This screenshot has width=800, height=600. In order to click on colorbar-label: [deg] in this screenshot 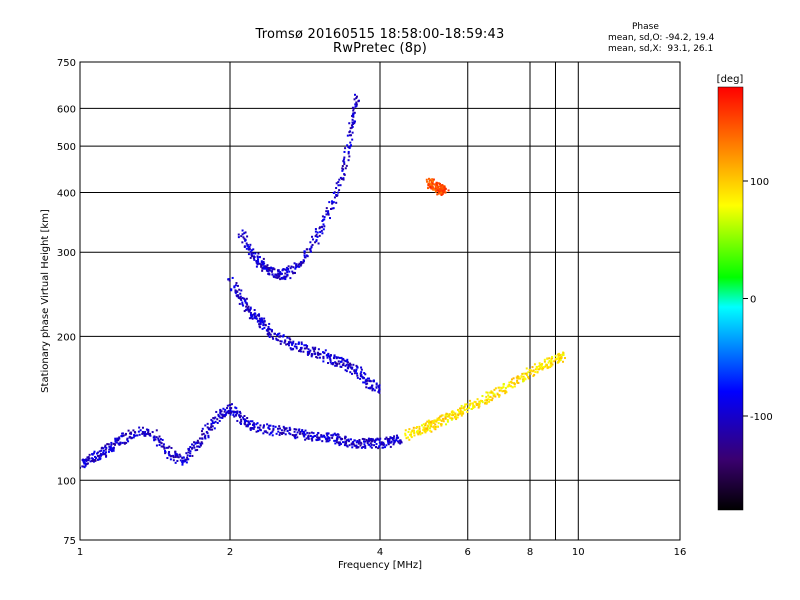, I will do `click(730, 79)`.